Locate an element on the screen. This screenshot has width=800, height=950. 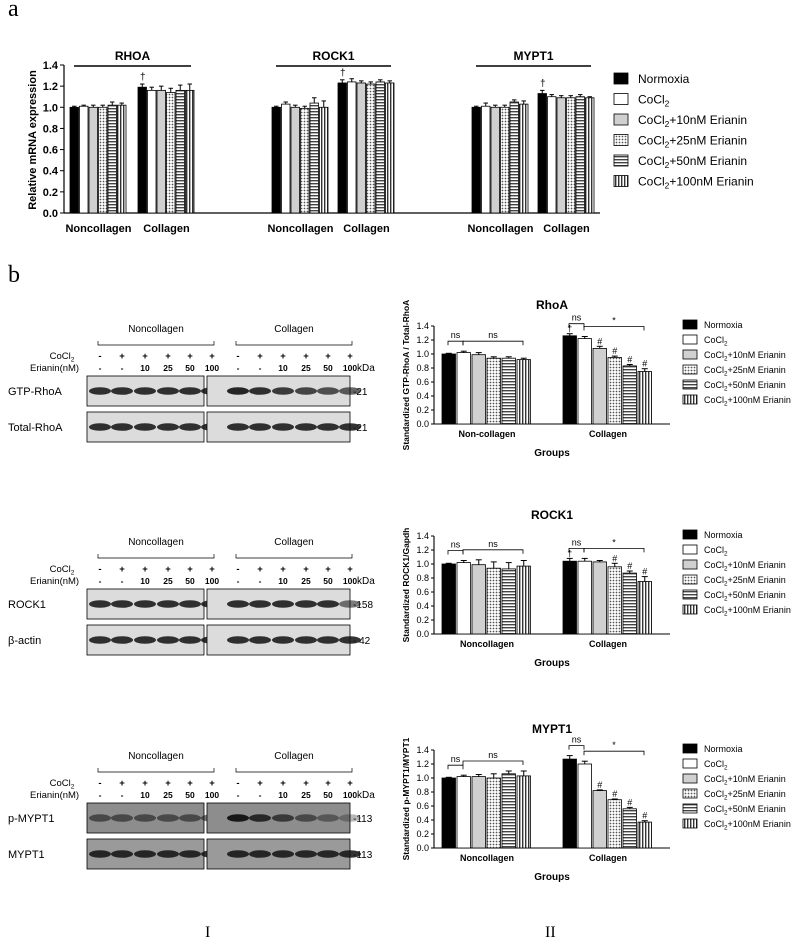
kda-unit-label: kDa is located at coordinates (366, 368).